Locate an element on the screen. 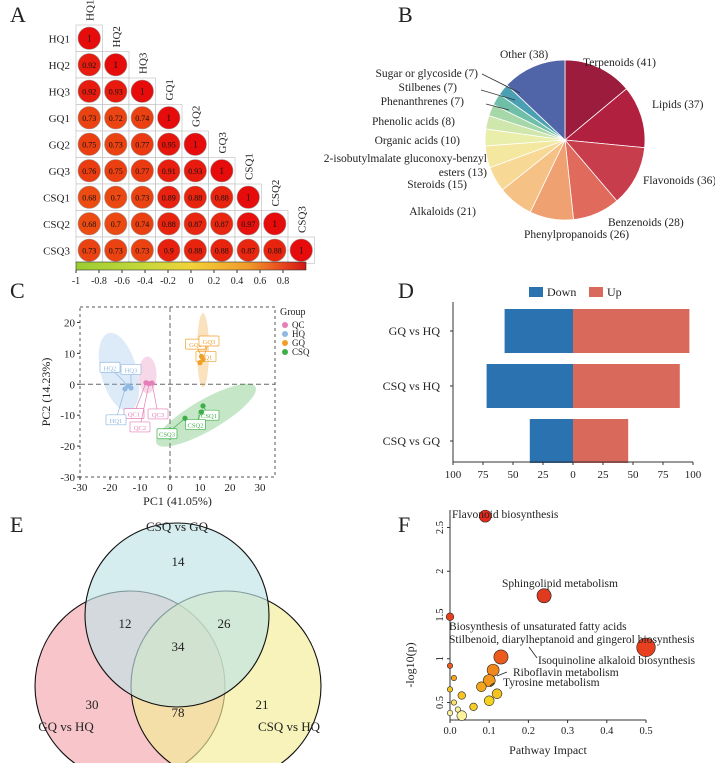  x-tick-label: 0.0 is located at coordinates (449, 731).